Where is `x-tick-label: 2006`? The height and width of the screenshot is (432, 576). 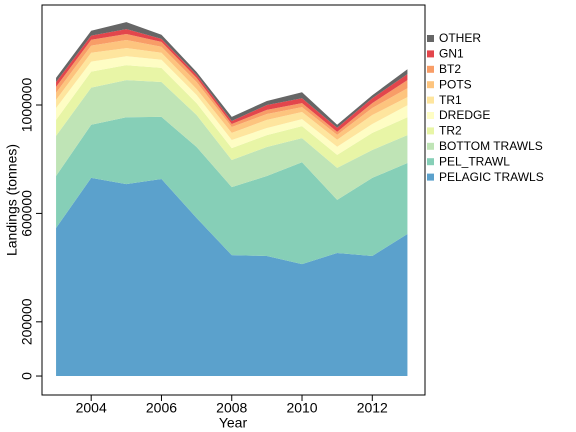 x-tick-label: 2006 is located at coordinates (161, 408).